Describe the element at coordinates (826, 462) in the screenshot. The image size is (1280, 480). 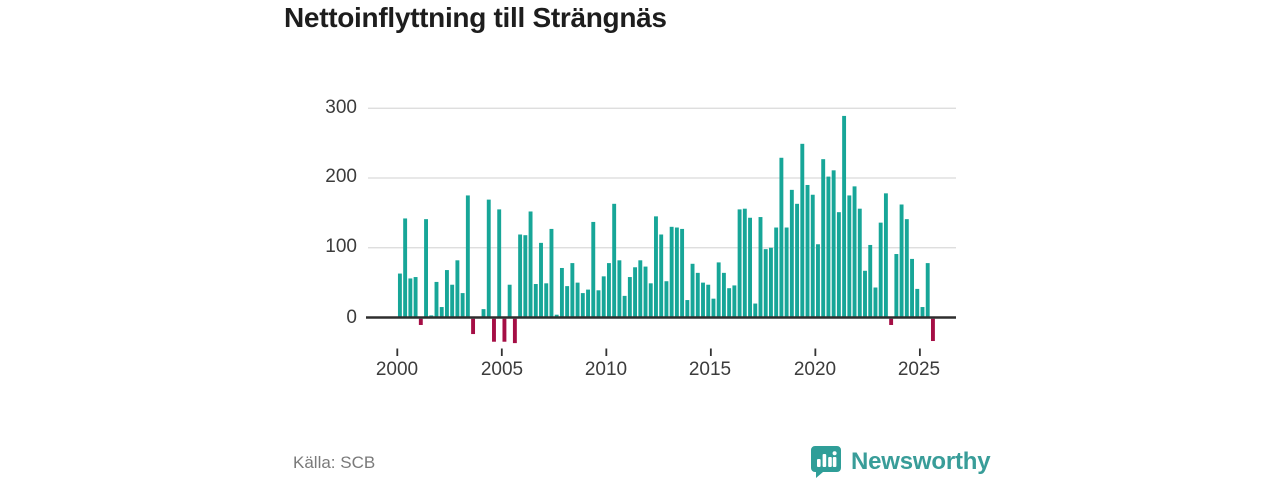
I see `newsworthy-icon` at that location.